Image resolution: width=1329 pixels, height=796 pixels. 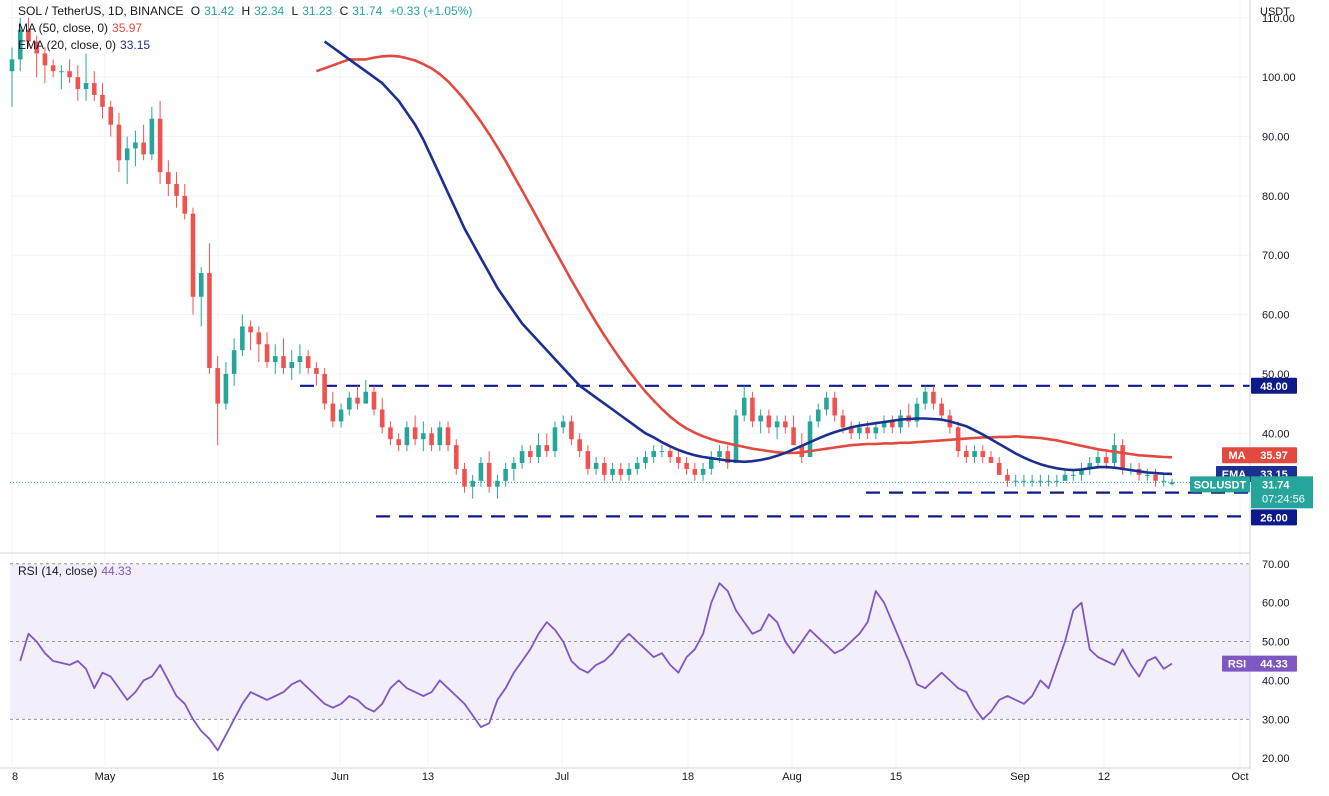 What do you see at coordinates (1276, 485) in the screenshot?
I see `last-price-badge: 31.74` at bounding box center [1276, 485].